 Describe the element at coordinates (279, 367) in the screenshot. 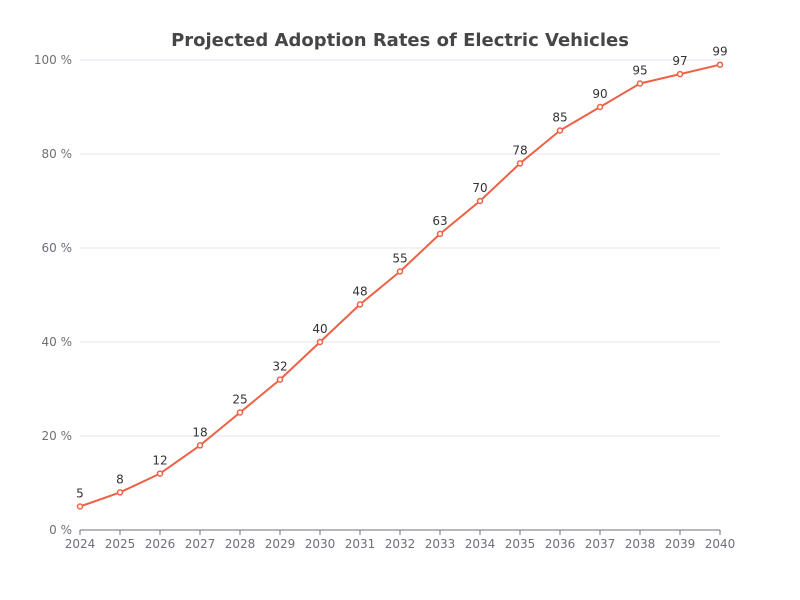

I see `data-label: 32` at that location.